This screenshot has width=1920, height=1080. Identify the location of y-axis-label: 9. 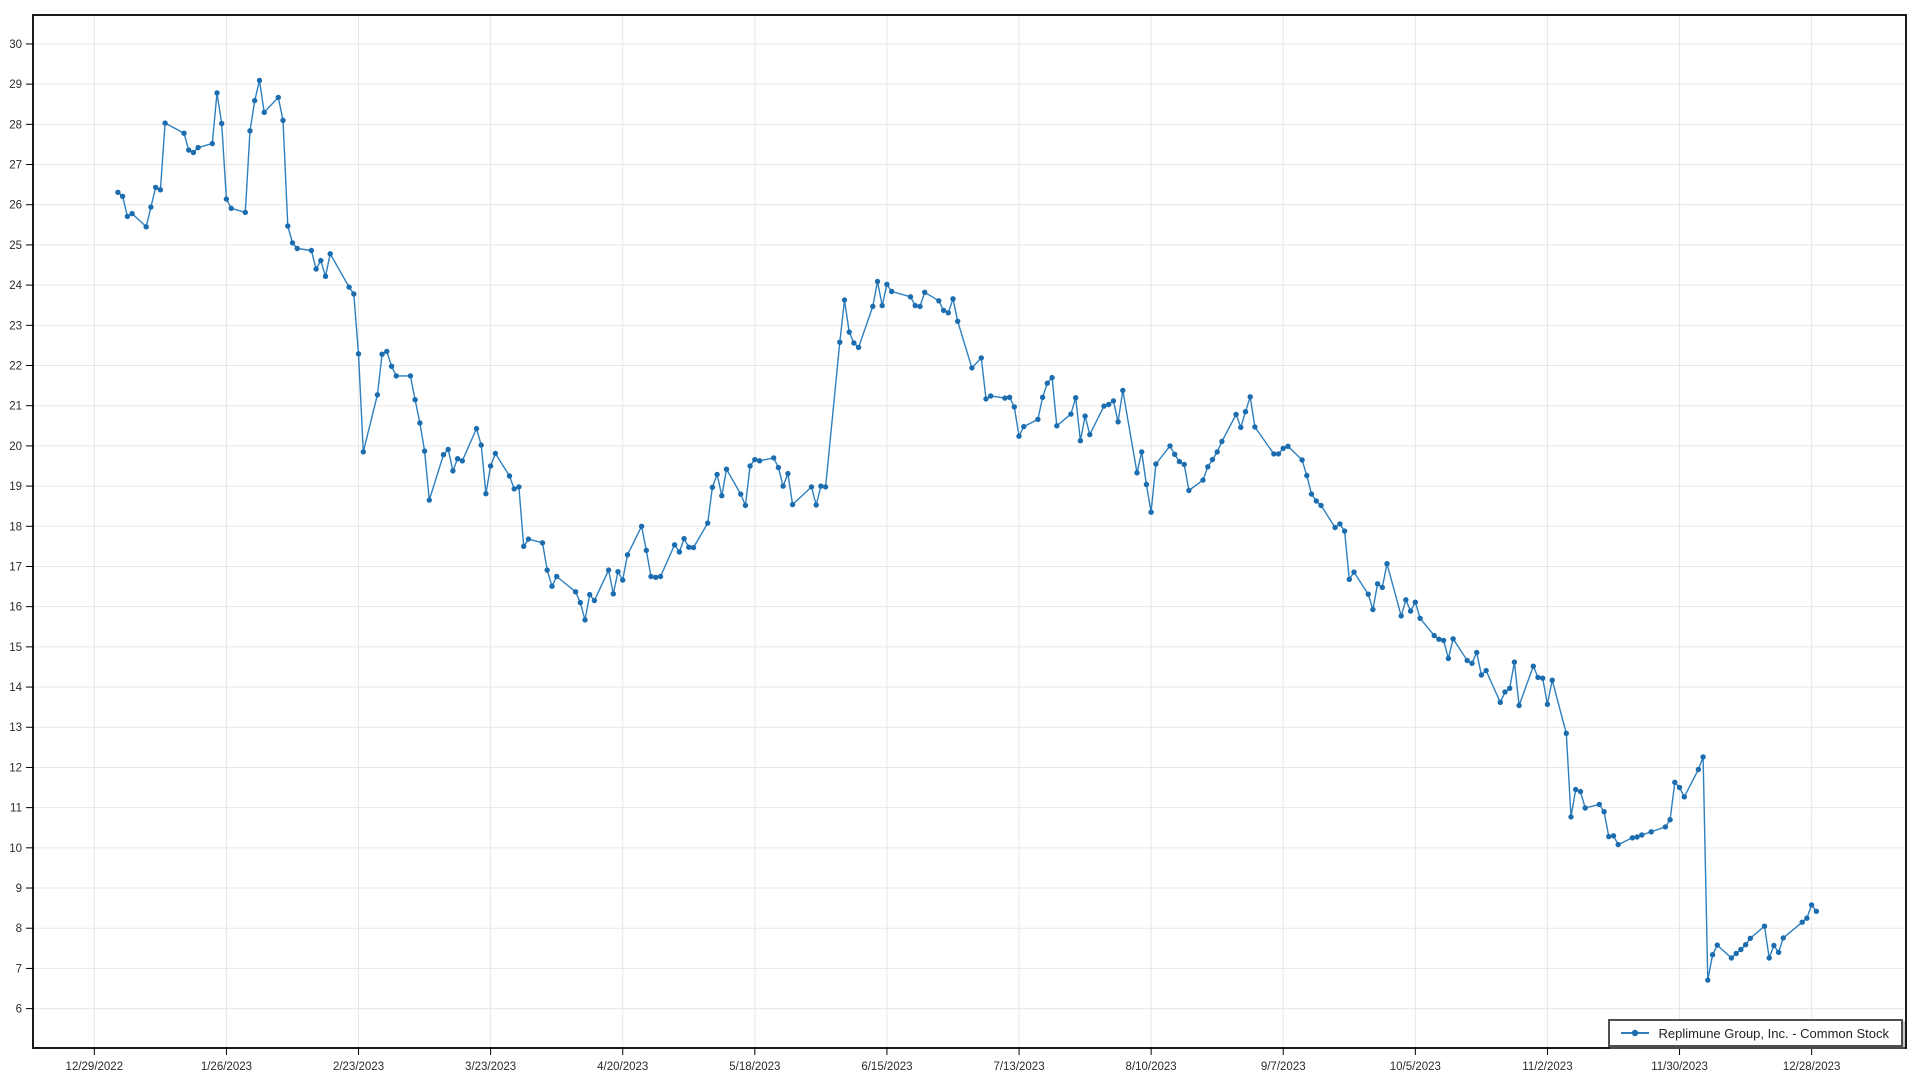
(19, 889).